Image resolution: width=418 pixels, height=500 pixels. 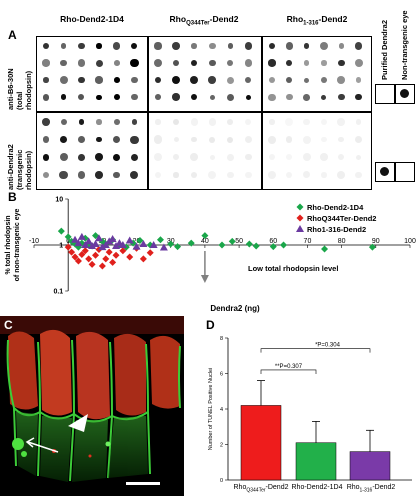 I want to click on y-tick-label: 0, so click(x=221, y=481).